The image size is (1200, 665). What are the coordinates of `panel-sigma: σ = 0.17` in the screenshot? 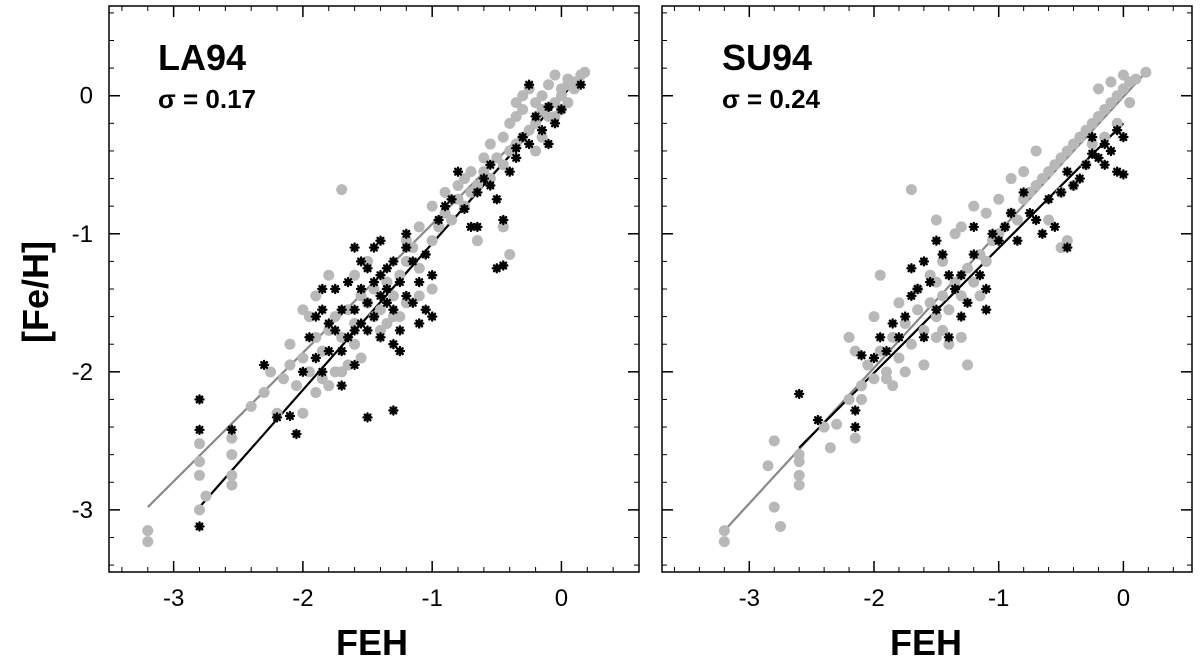 It's located at (207, 99).